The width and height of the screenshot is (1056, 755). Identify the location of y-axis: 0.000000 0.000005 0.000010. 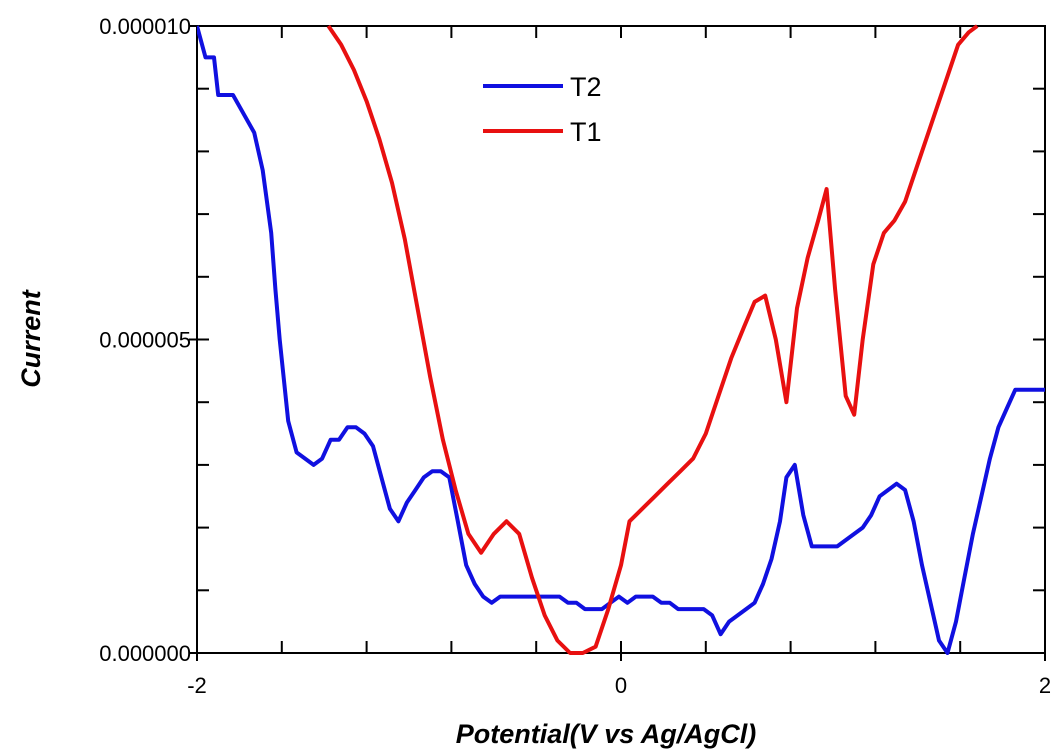
(148, 340).